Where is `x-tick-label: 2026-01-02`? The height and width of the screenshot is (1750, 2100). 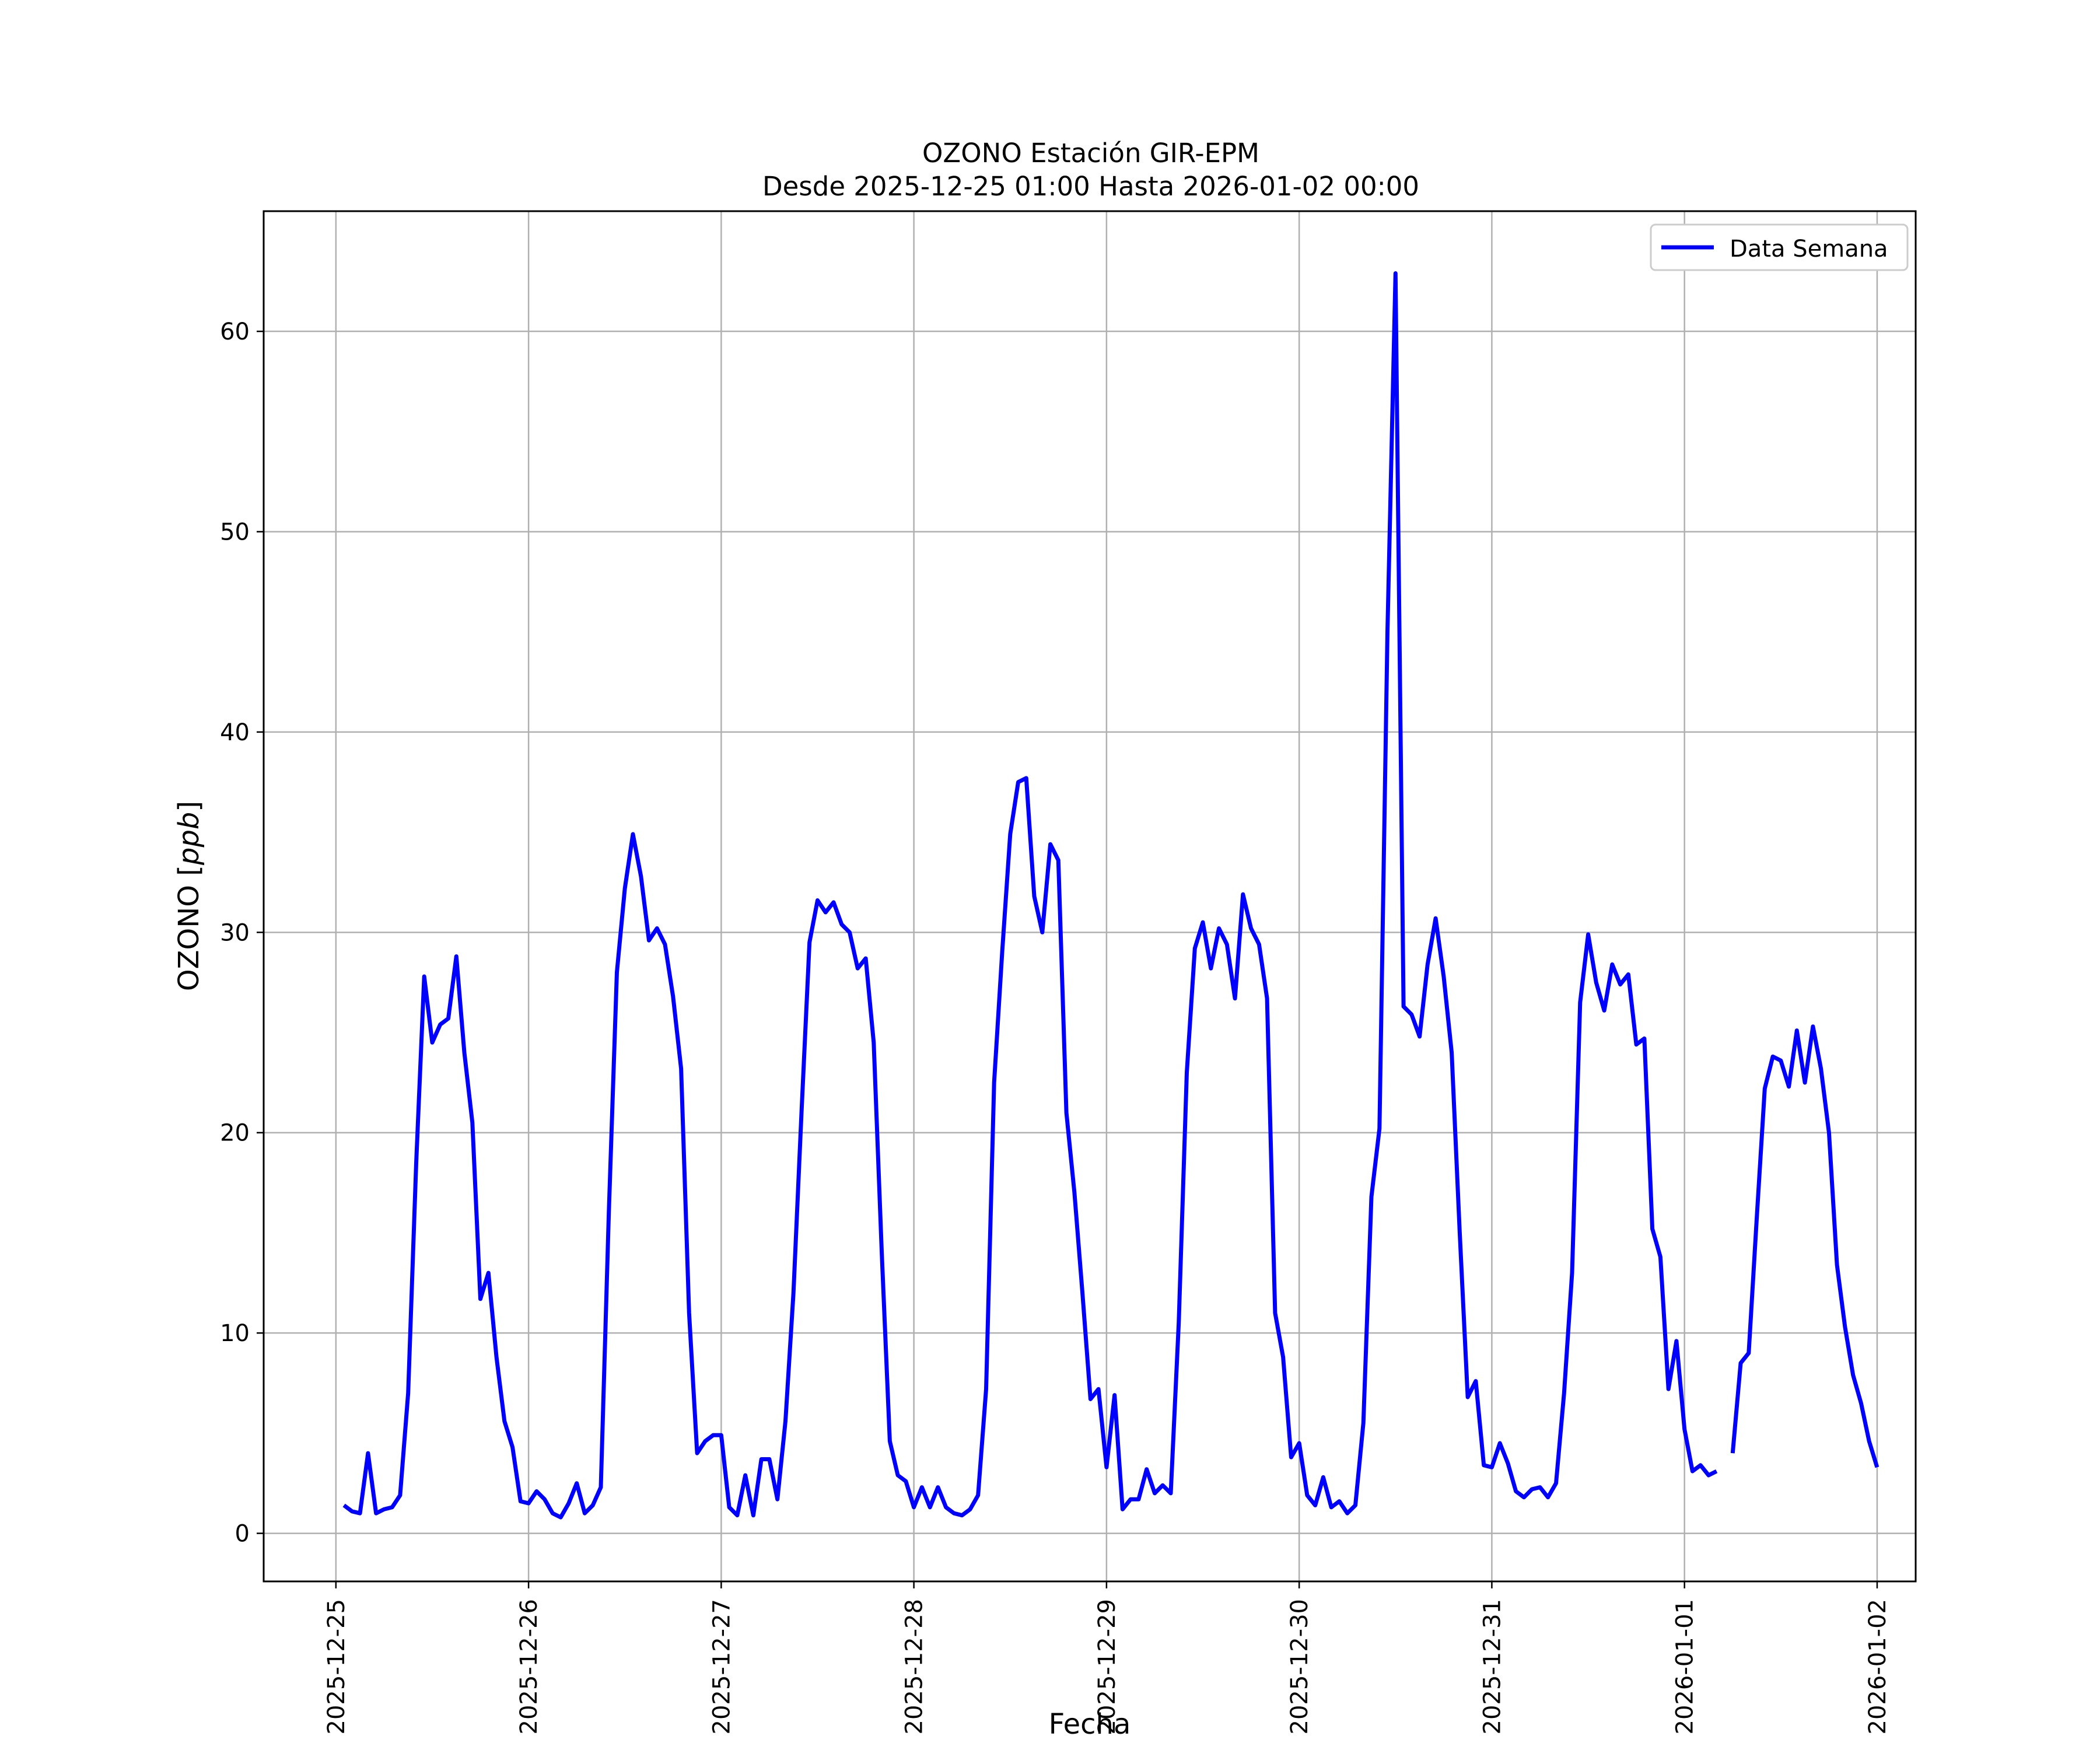
x-tick-label: 2026-01-02 is located at coordinates (1877, 1666).